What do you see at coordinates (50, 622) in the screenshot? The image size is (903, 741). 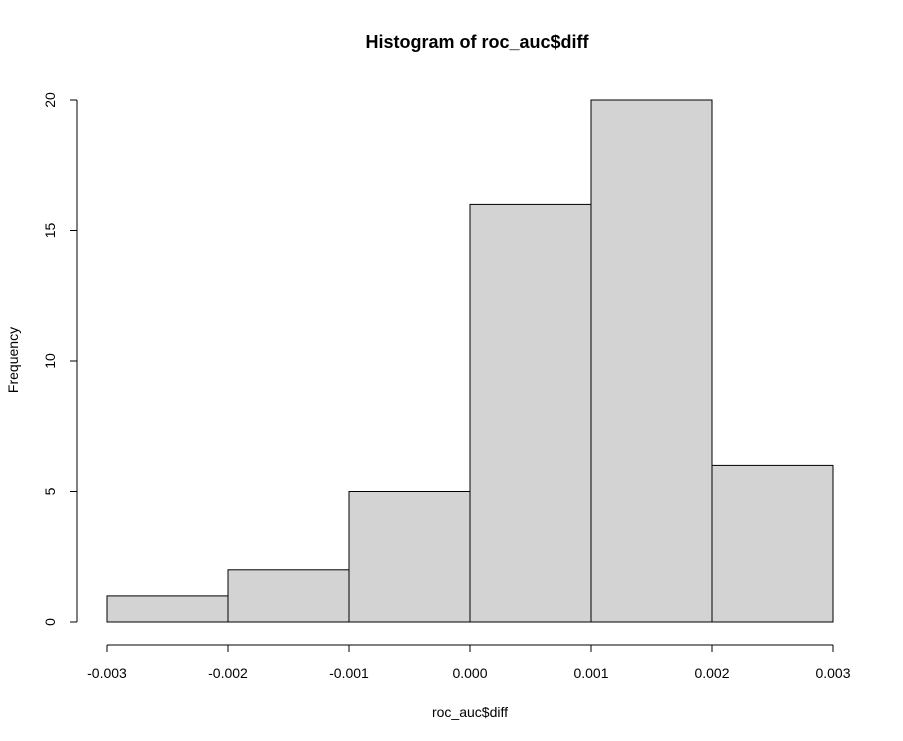 I see `y-tick-label: 0` at bounding box center [50, 622].